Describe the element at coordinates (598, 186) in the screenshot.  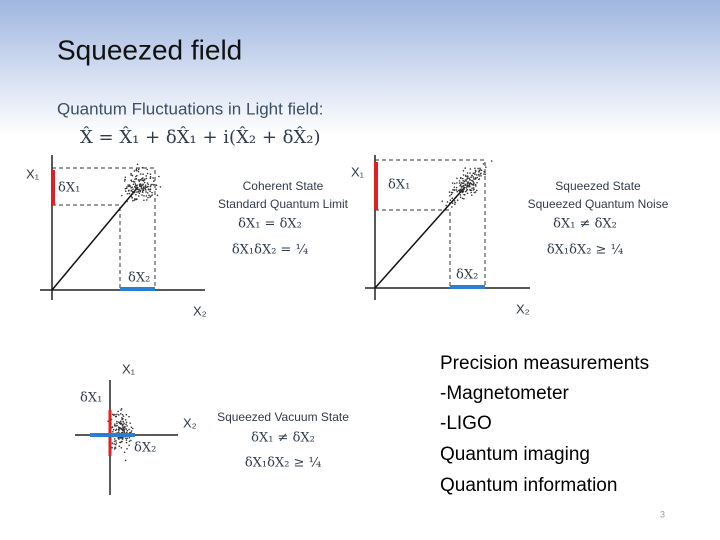
I see `note: Squeezed State` at that location.